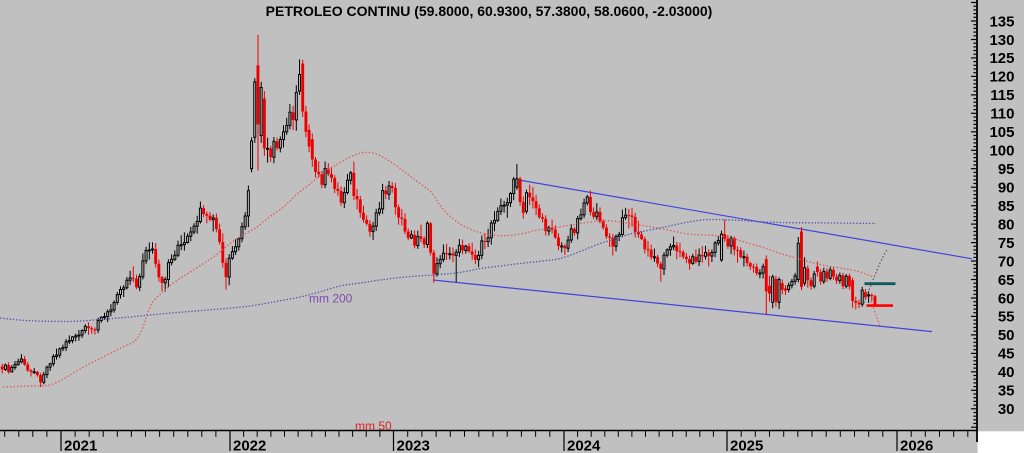 The height and width of the screenshot is (453, 1024). Describe the element at coordinates (746, 445) in the screenshot. I see `svg-text: 2025` at that location.